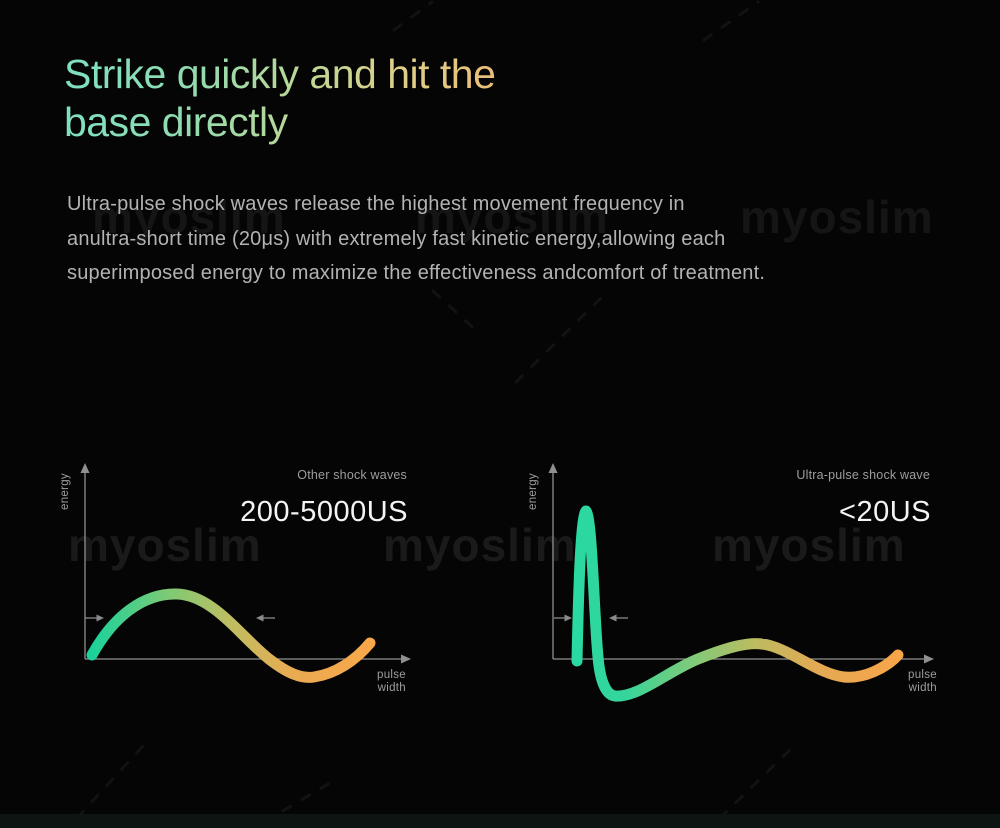 The width and height of the screenshot is (1000, 828). What do you see at coordinates (279, 98) in the screenshot?
I see `page-title: Strike quickly and hit the base directly` at bounding box center [279, 98].